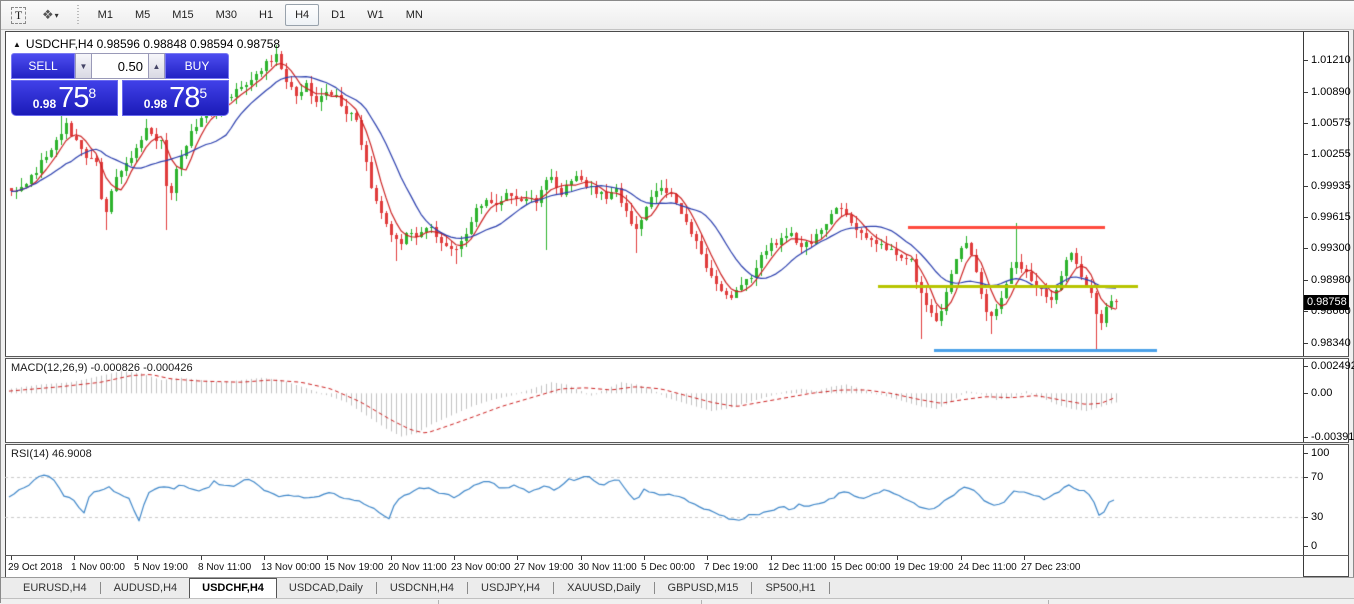 The image size is (1354, 604). I want to click on volume-increase-button: ▲, so click(156, 66).